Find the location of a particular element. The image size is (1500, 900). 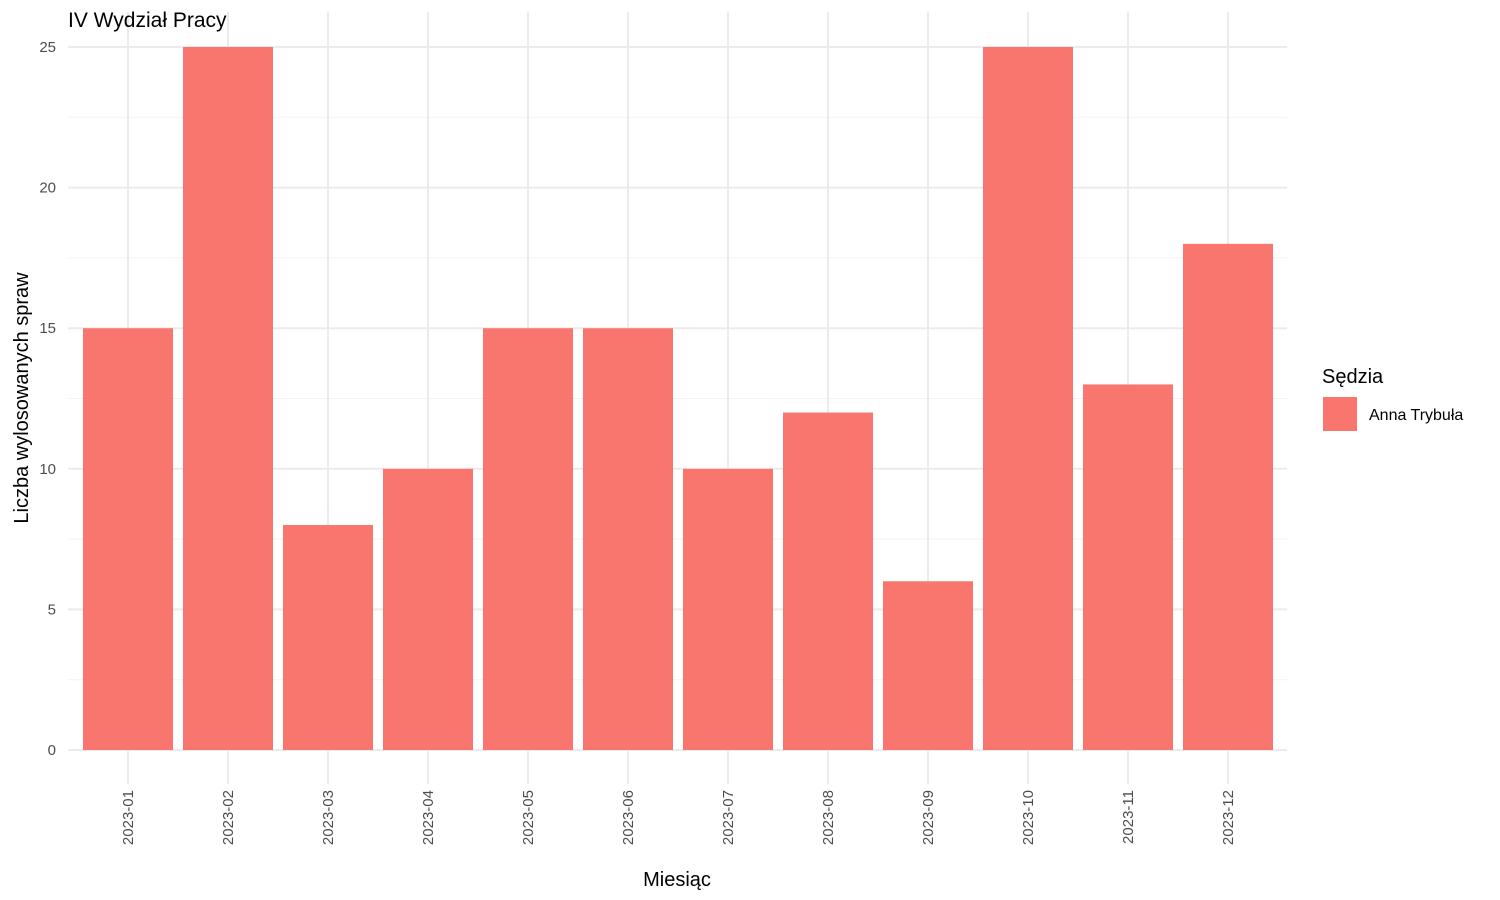

x-tick-label: 2023-10 is located at coordinates (1028, 817).